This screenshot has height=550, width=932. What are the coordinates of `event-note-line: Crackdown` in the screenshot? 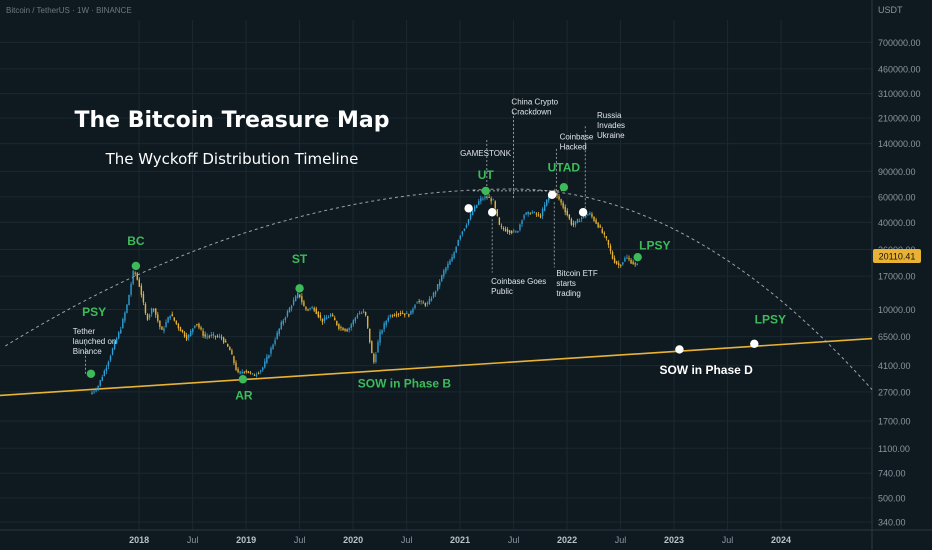 It's located at (531, 112).